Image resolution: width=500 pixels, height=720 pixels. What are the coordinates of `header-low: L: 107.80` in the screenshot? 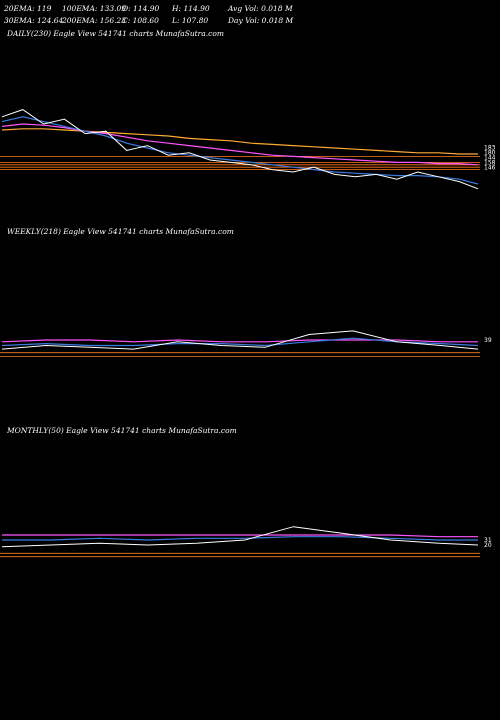 It's located at (190, 20).